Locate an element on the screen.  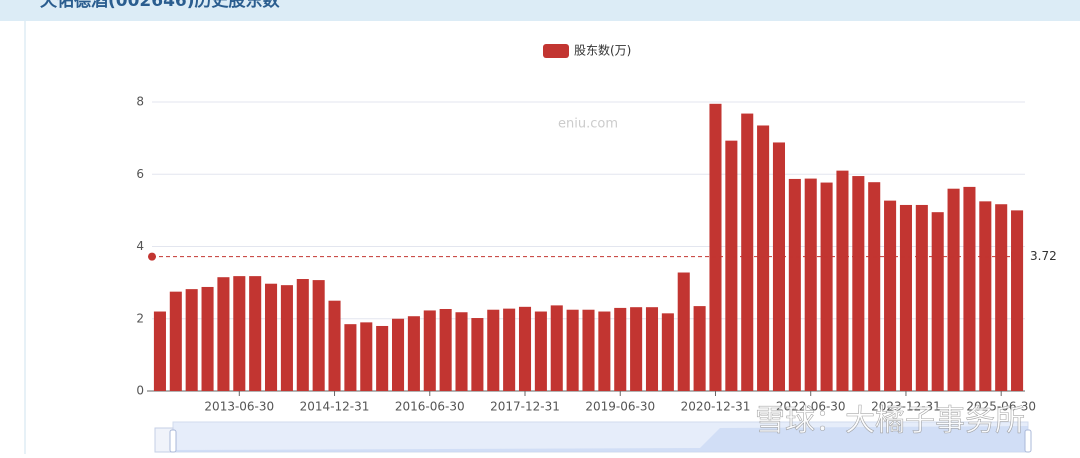
x-tick-label: 2016-06-30 is located at coordinates (430, 407).